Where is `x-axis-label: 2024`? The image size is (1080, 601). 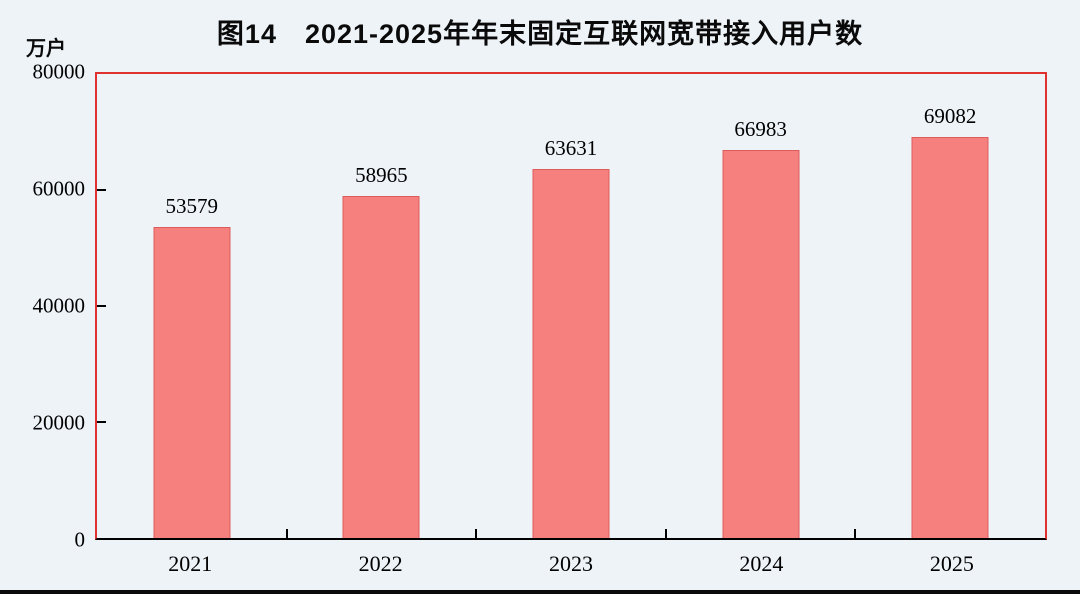 x-axis-label: 2024 is located at coordinates (761, 563).